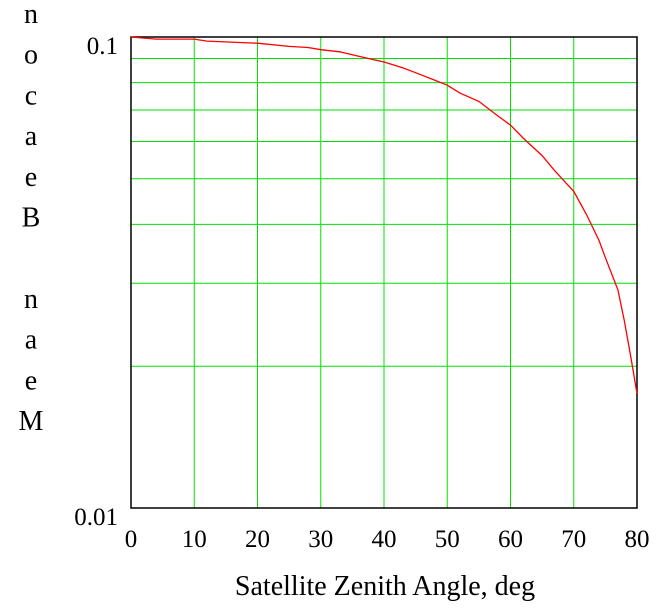  I want to click on x-tick-label: 30, so click(320, 539).